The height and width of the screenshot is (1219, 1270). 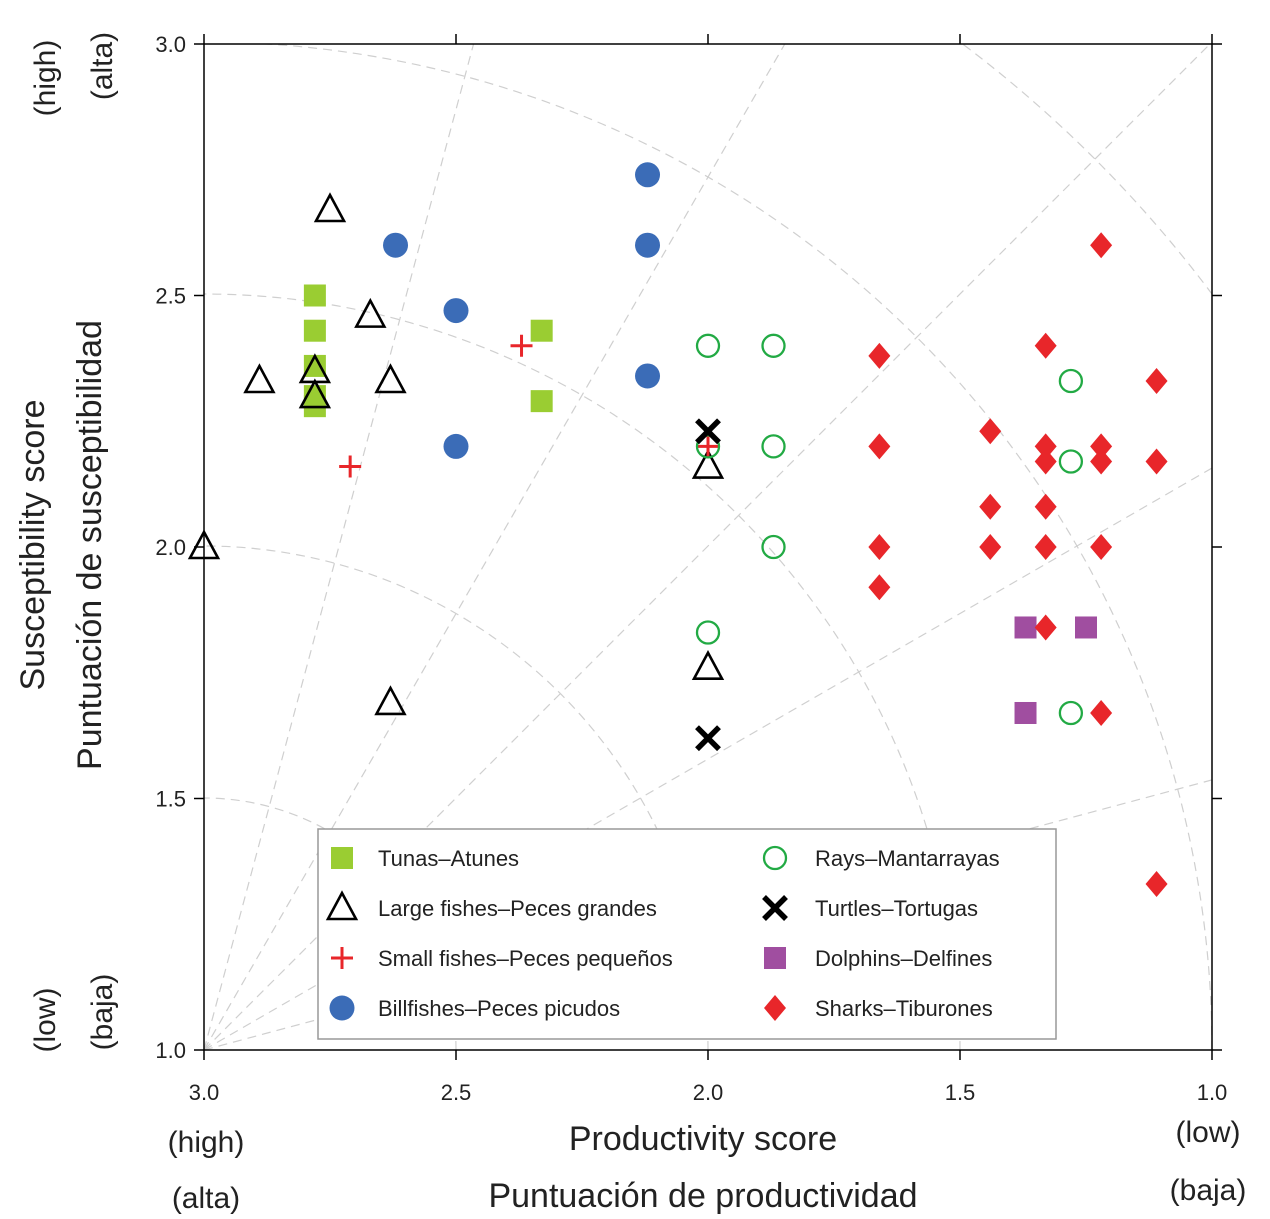 What do you see at coordinates (90, 545) in the screenshot?
I see `y-axis-title-es: Puntuación de susceptibilidad` at bounding box center [90, 545].